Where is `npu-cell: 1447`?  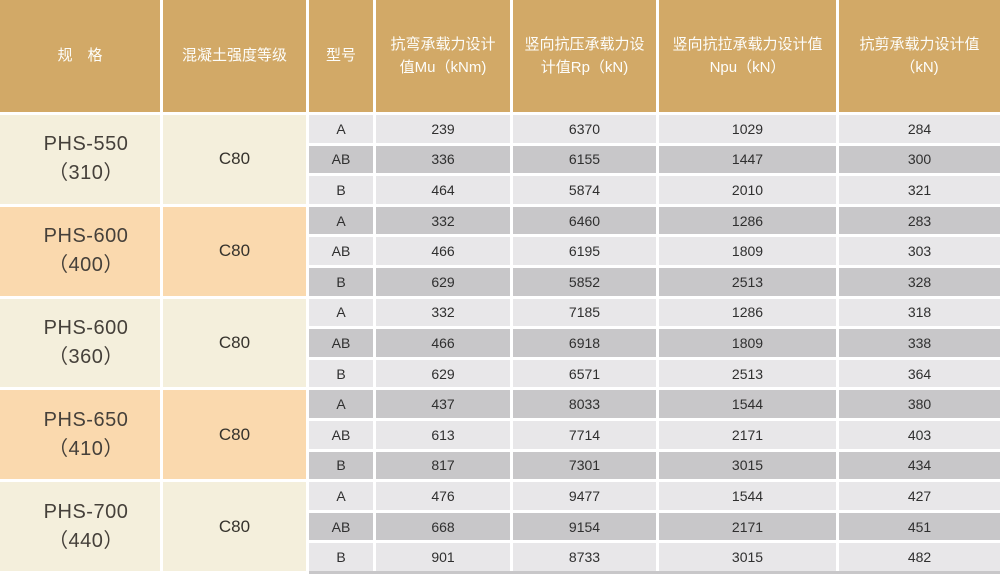 npu-cell: 1447 is located at coordinates (747, 159).